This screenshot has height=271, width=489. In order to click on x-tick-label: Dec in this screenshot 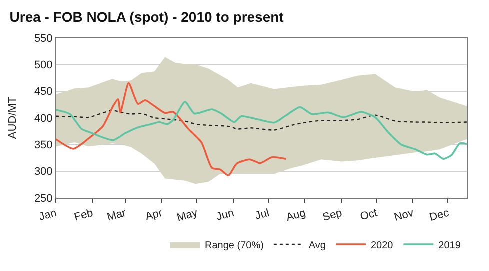, I will do `click(439, 215)`.